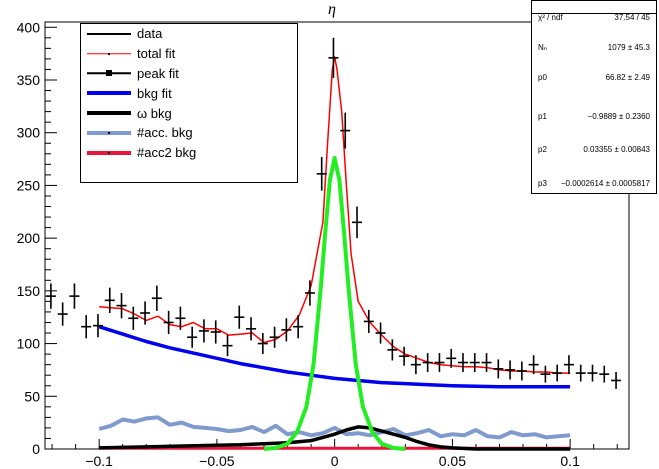 This screenshot has height=469, width=659. Describe the element at coordinates (594, 77) in the screenshot. I see `stats-row: p0 66.82 ± 2.49` at that location.